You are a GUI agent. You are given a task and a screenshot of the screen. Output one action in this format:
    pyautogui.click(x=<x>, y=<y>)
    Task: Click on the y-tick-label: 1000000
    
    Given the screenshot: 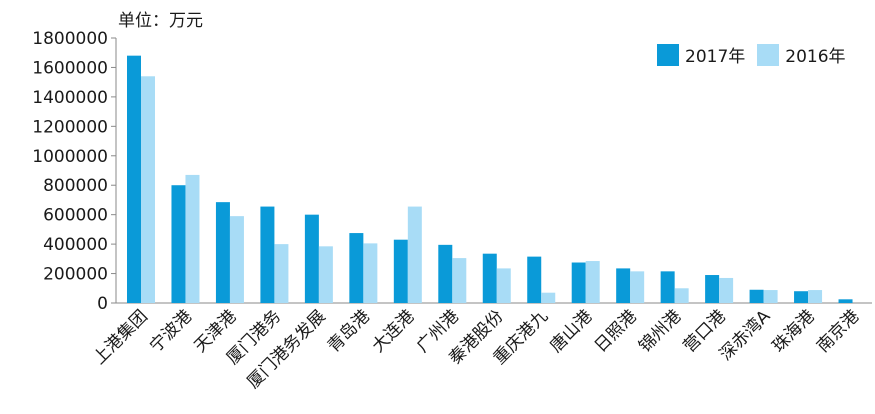 What is the action you would take?
    pyautogui.click(x=70, y=157)
    